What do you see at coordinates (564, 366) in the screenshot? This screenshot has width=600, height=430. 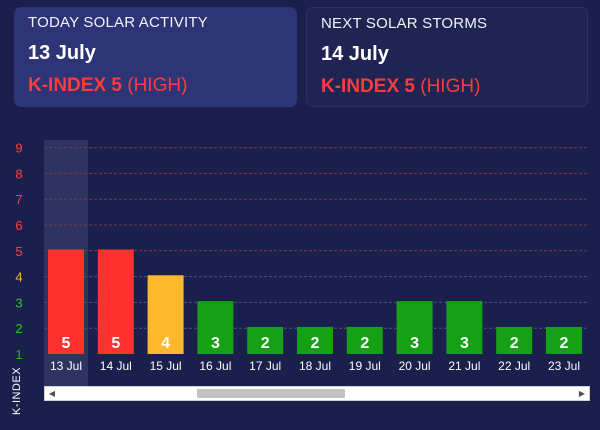 I see `x-tick-label: 23 Jul` at bounding box center [564, 366].